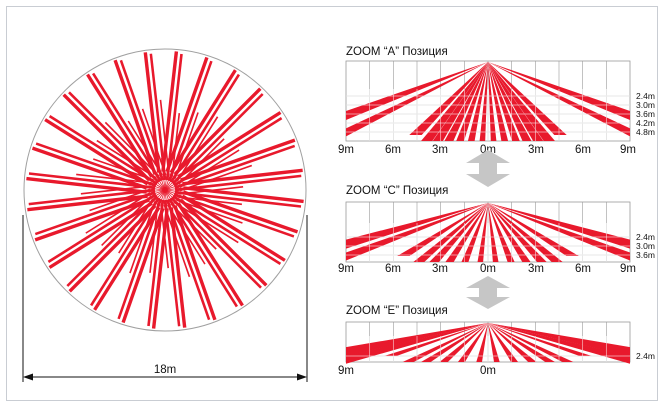  What do you see at coordinates (645, 105) in the screenshot?
I see `zoom-a-height-label: 3.0m` at bounding box center [645, 105].